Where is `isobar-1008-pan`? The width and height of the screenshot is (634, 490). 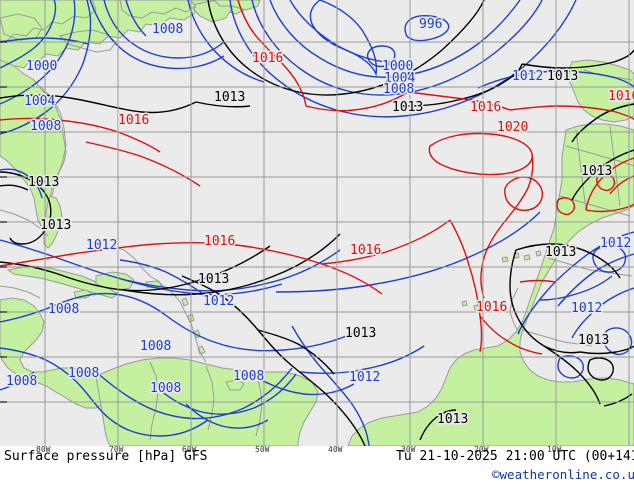
isobar-1008-pan is located at coordinates (17, 381).